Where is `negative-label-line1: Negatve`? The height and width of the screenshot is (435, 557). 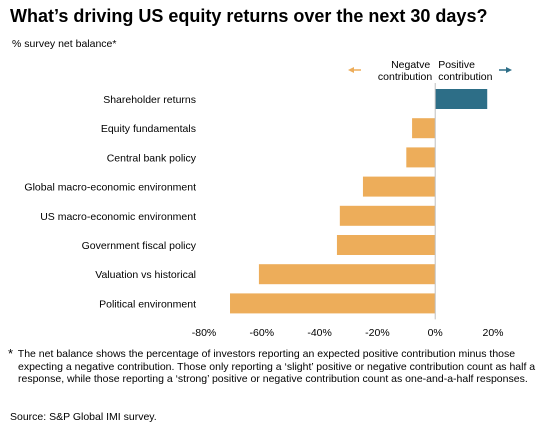
negative-label-line1: Negatve is located at coordinates (410, 65).